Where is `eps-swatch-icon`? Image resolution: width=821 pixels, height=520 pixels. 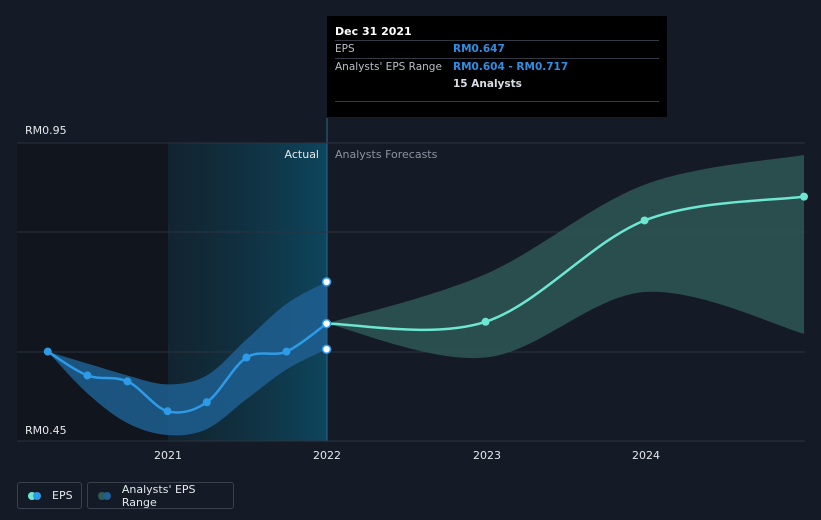
eps-swatch-icon is located at coordinates (36, 495).